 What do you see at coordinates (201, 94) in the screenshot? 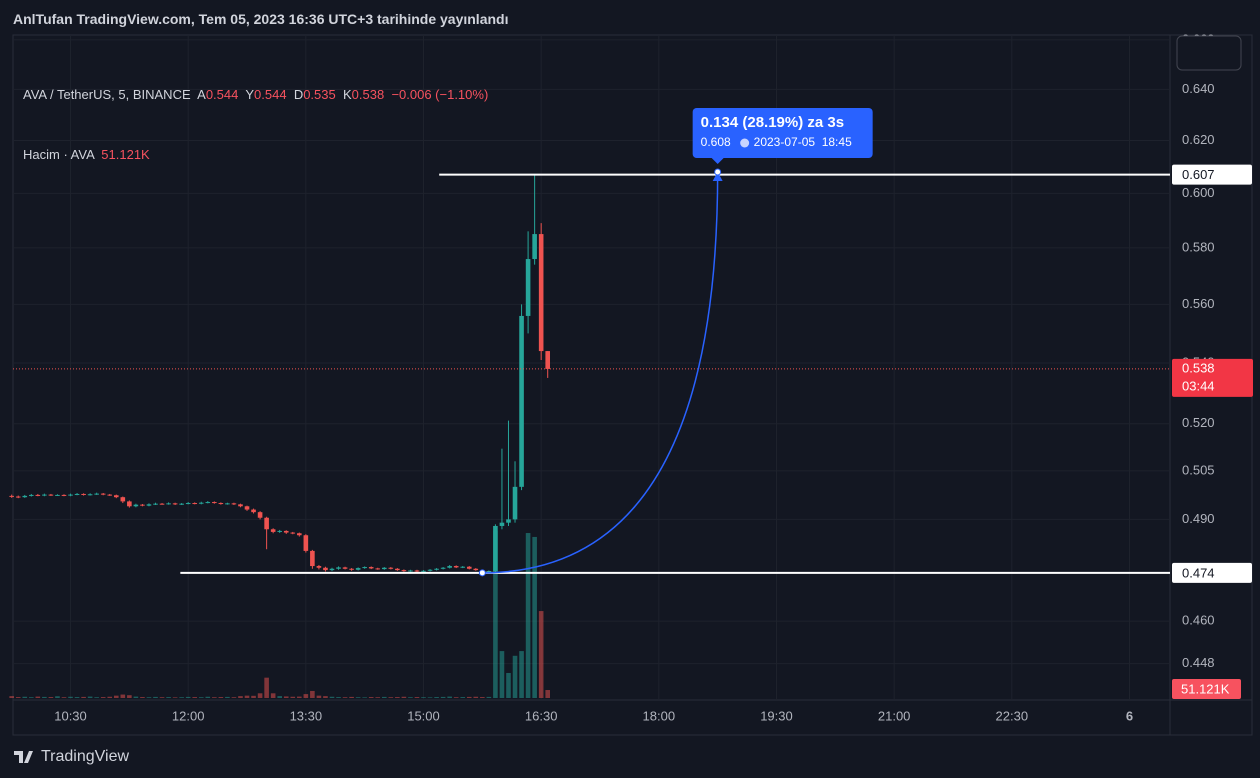
I see `open-label: A` at bounding box center [201, 94].